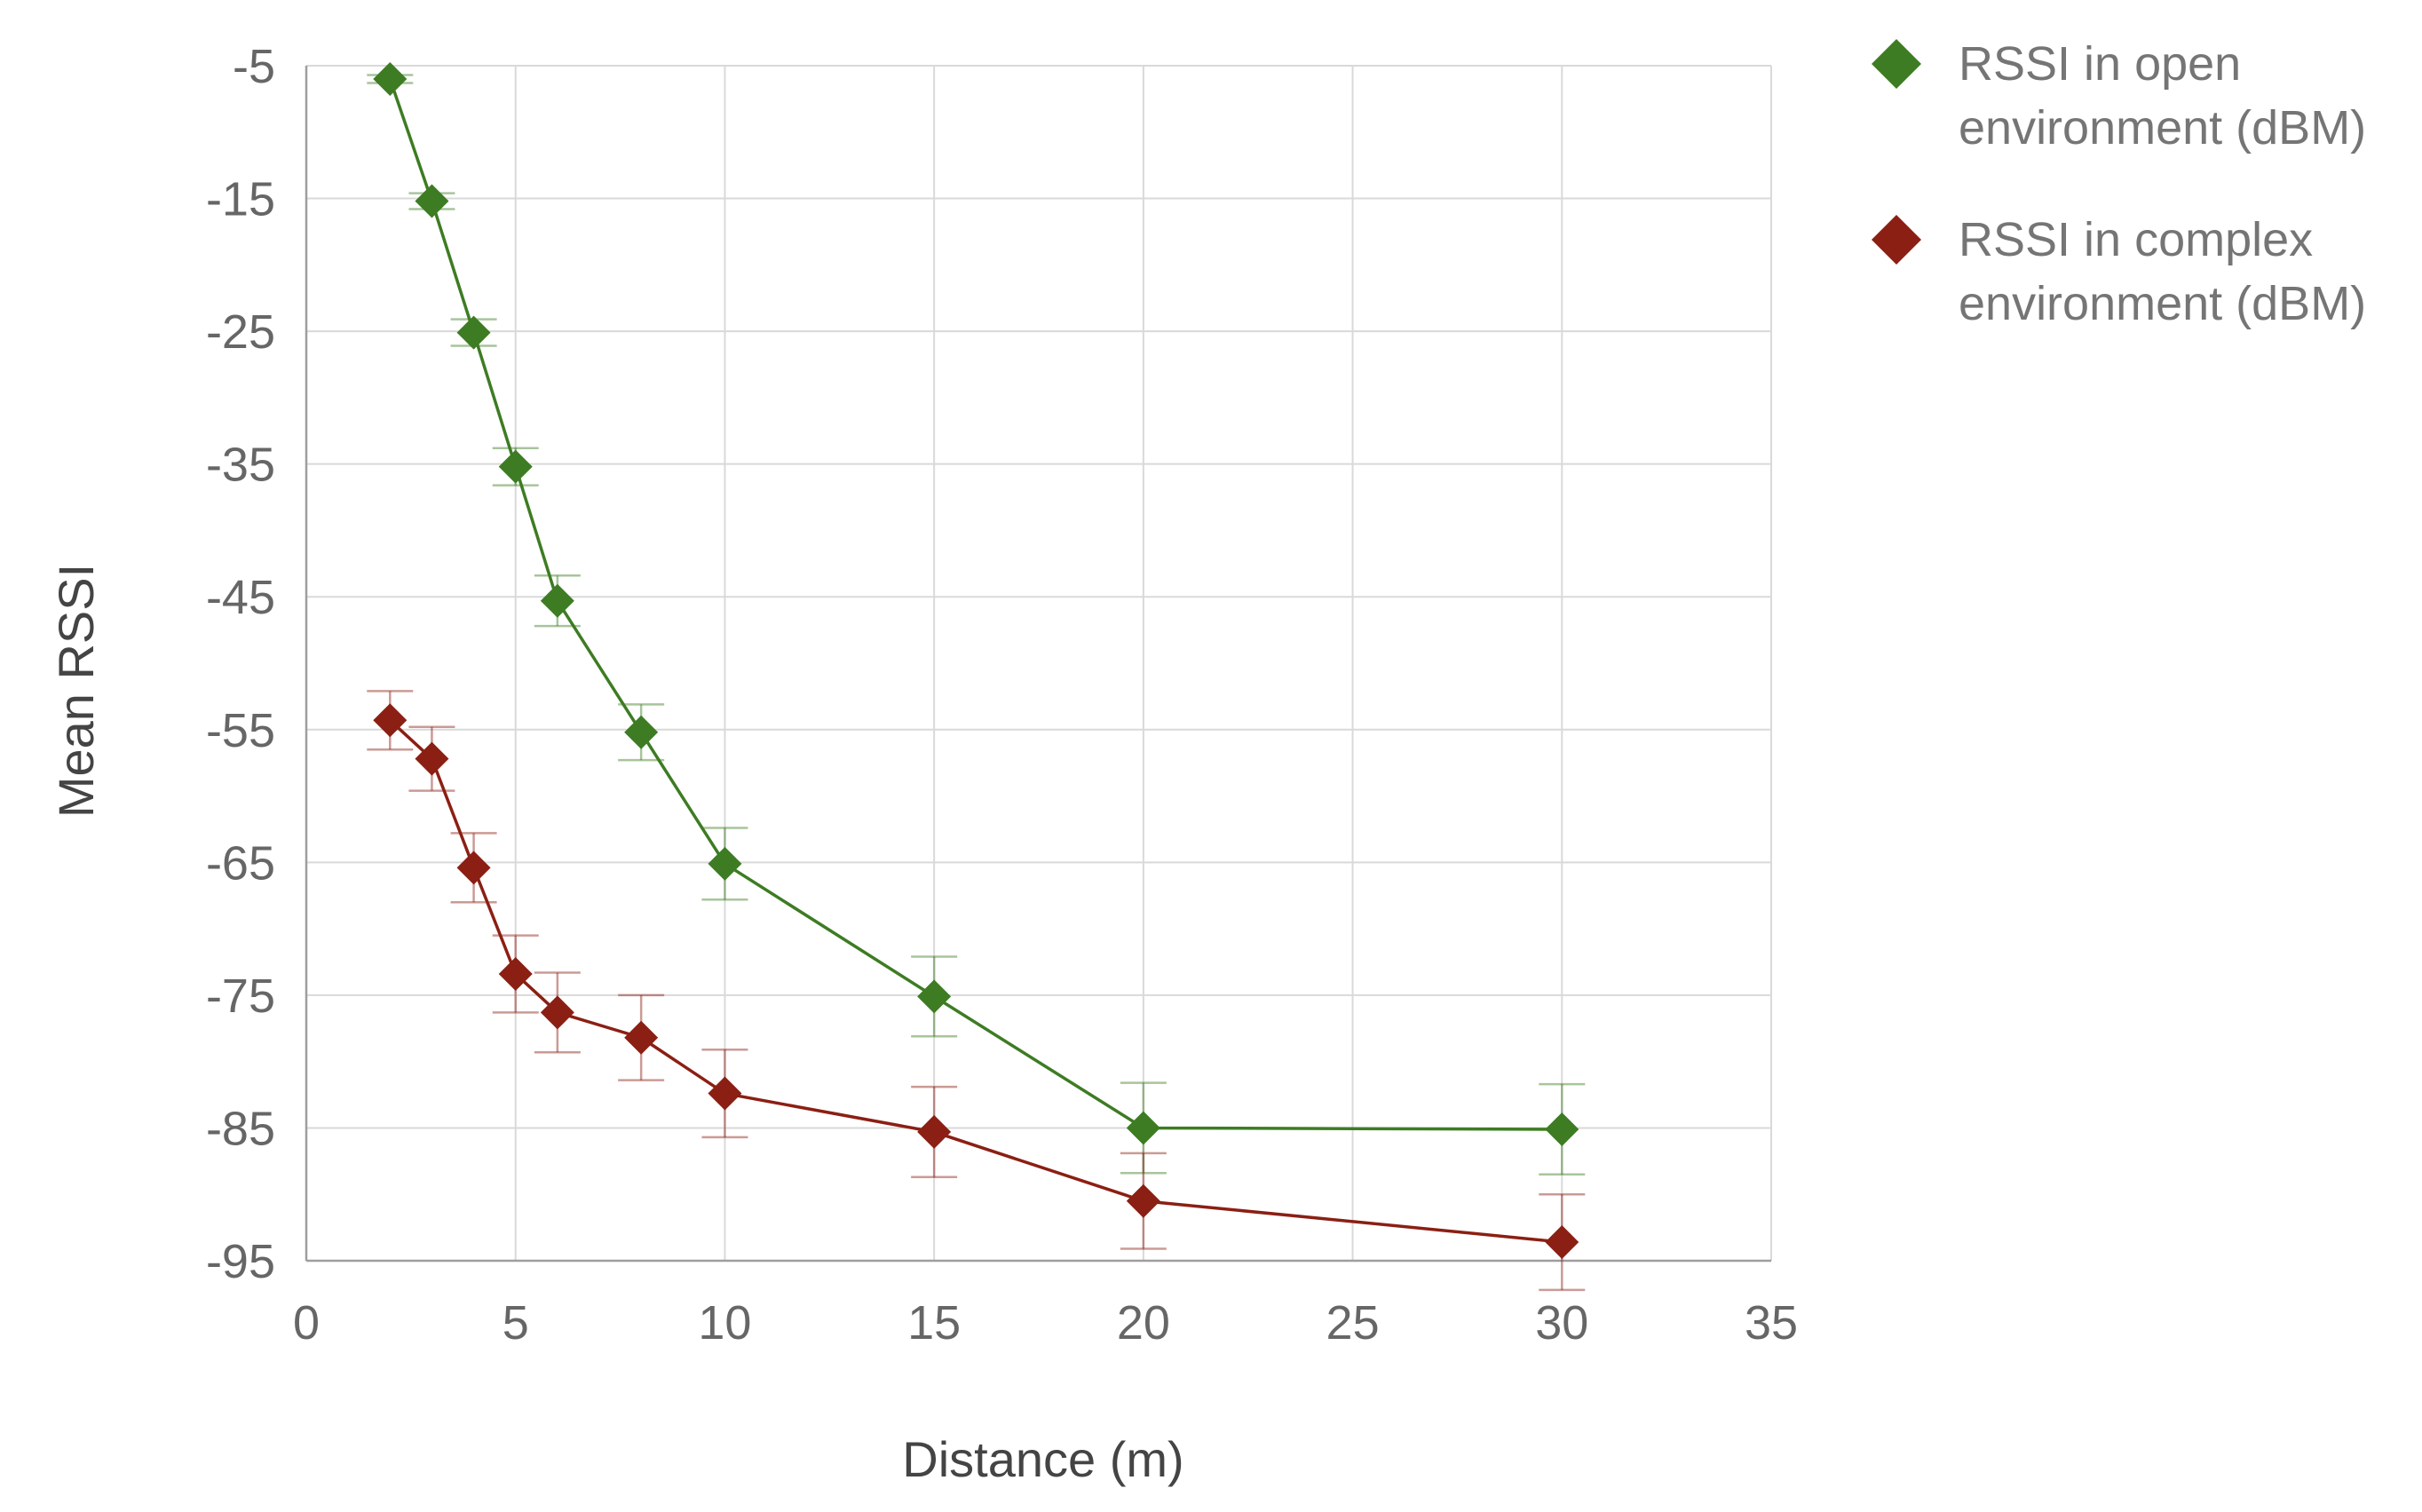 This screenshot has width=2422, height=1512. Describe the element at coordinates (1143, 1323) in the screenshot. I see `x-tick-label: 20` at that location.